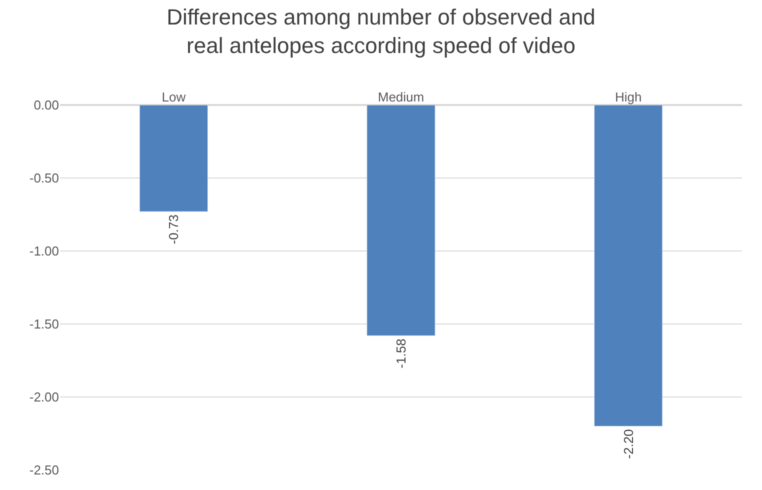 The width and height of the screenshot is (762, 490). I want to click on y-tick-label: -2.50, so click(44, 470).